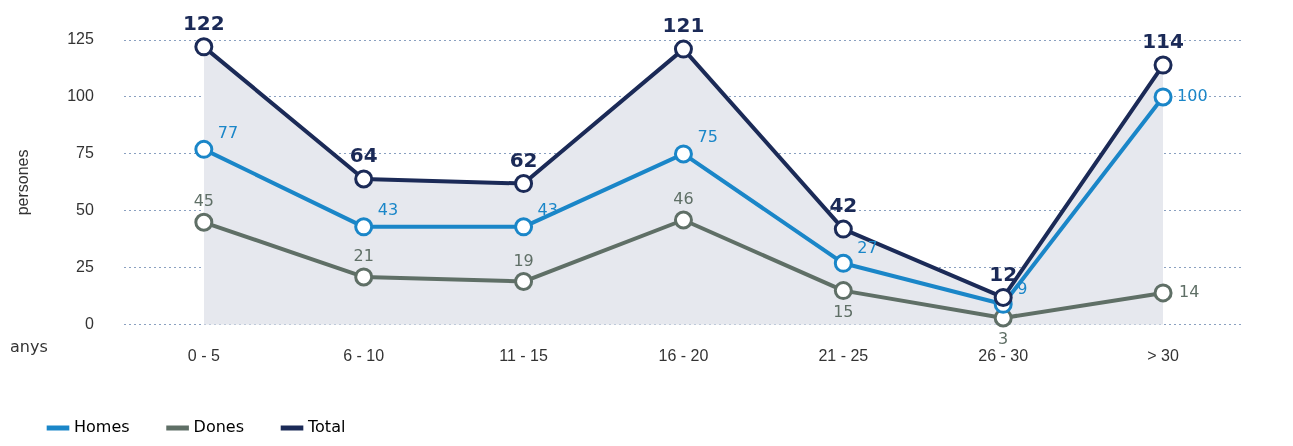 The width and height of the screenshot is (1293, 446). I want to click on data-label: 64, so click(363, 155).